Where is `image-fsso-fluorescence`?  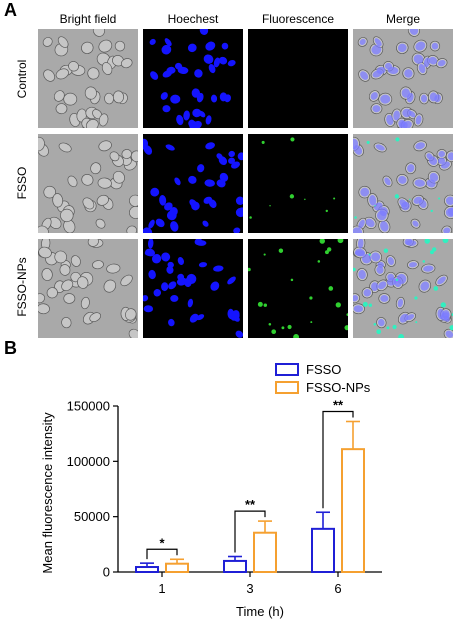
image-fsso-fluorescence is located at coordinates (298, 183).